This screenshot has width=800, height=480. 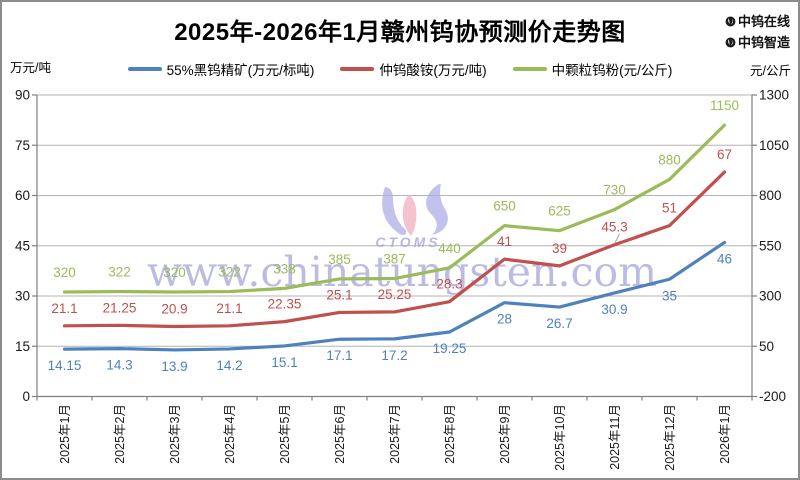 What do you see at coordinates (770, 195) in the screenshot?
I see `svg-text: 800` at bounding box center [770, 195].